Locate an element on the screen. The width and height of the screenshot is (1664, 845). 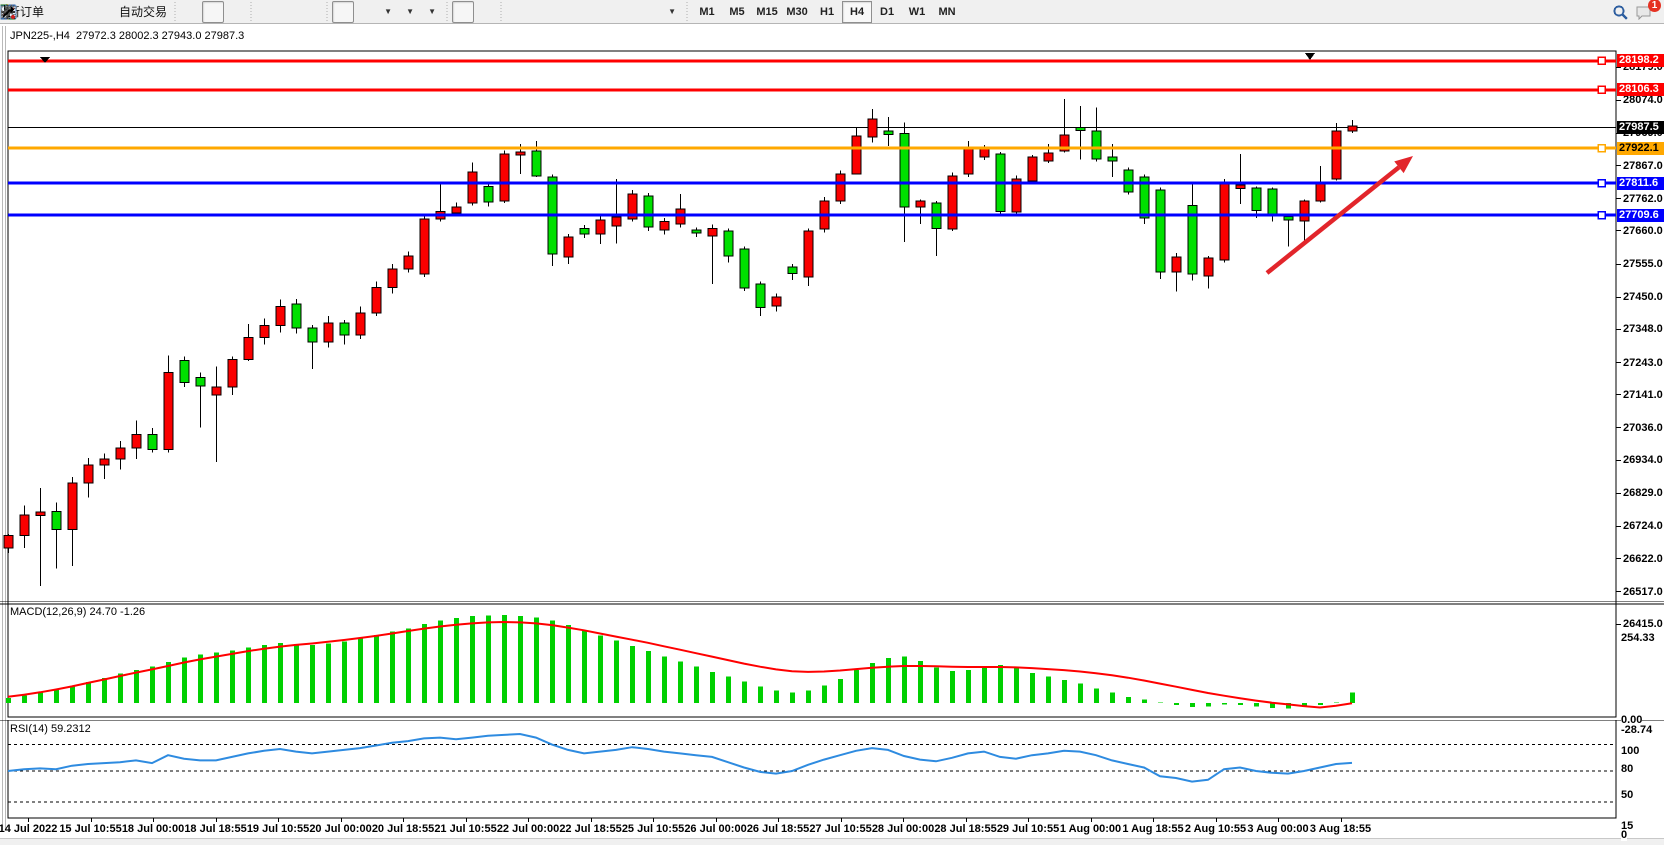
trend-arrow-annotation is located at coordinates (1339, 215).